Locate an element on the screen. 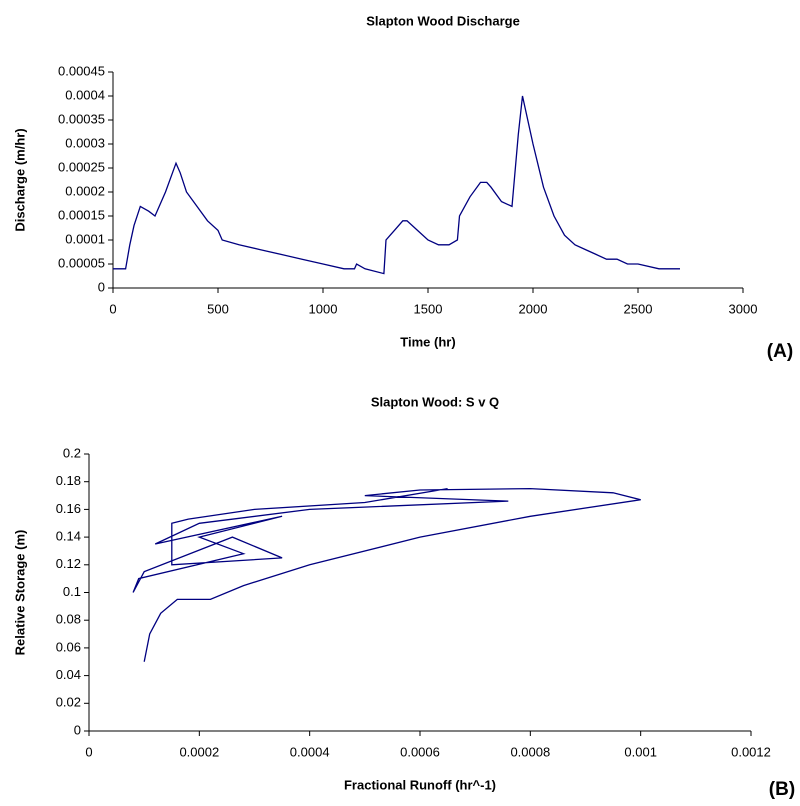 Image resolution: width=800 pixels, height=806 pixels. x-tick-label: 1500 is located at coordinates (428, 308).